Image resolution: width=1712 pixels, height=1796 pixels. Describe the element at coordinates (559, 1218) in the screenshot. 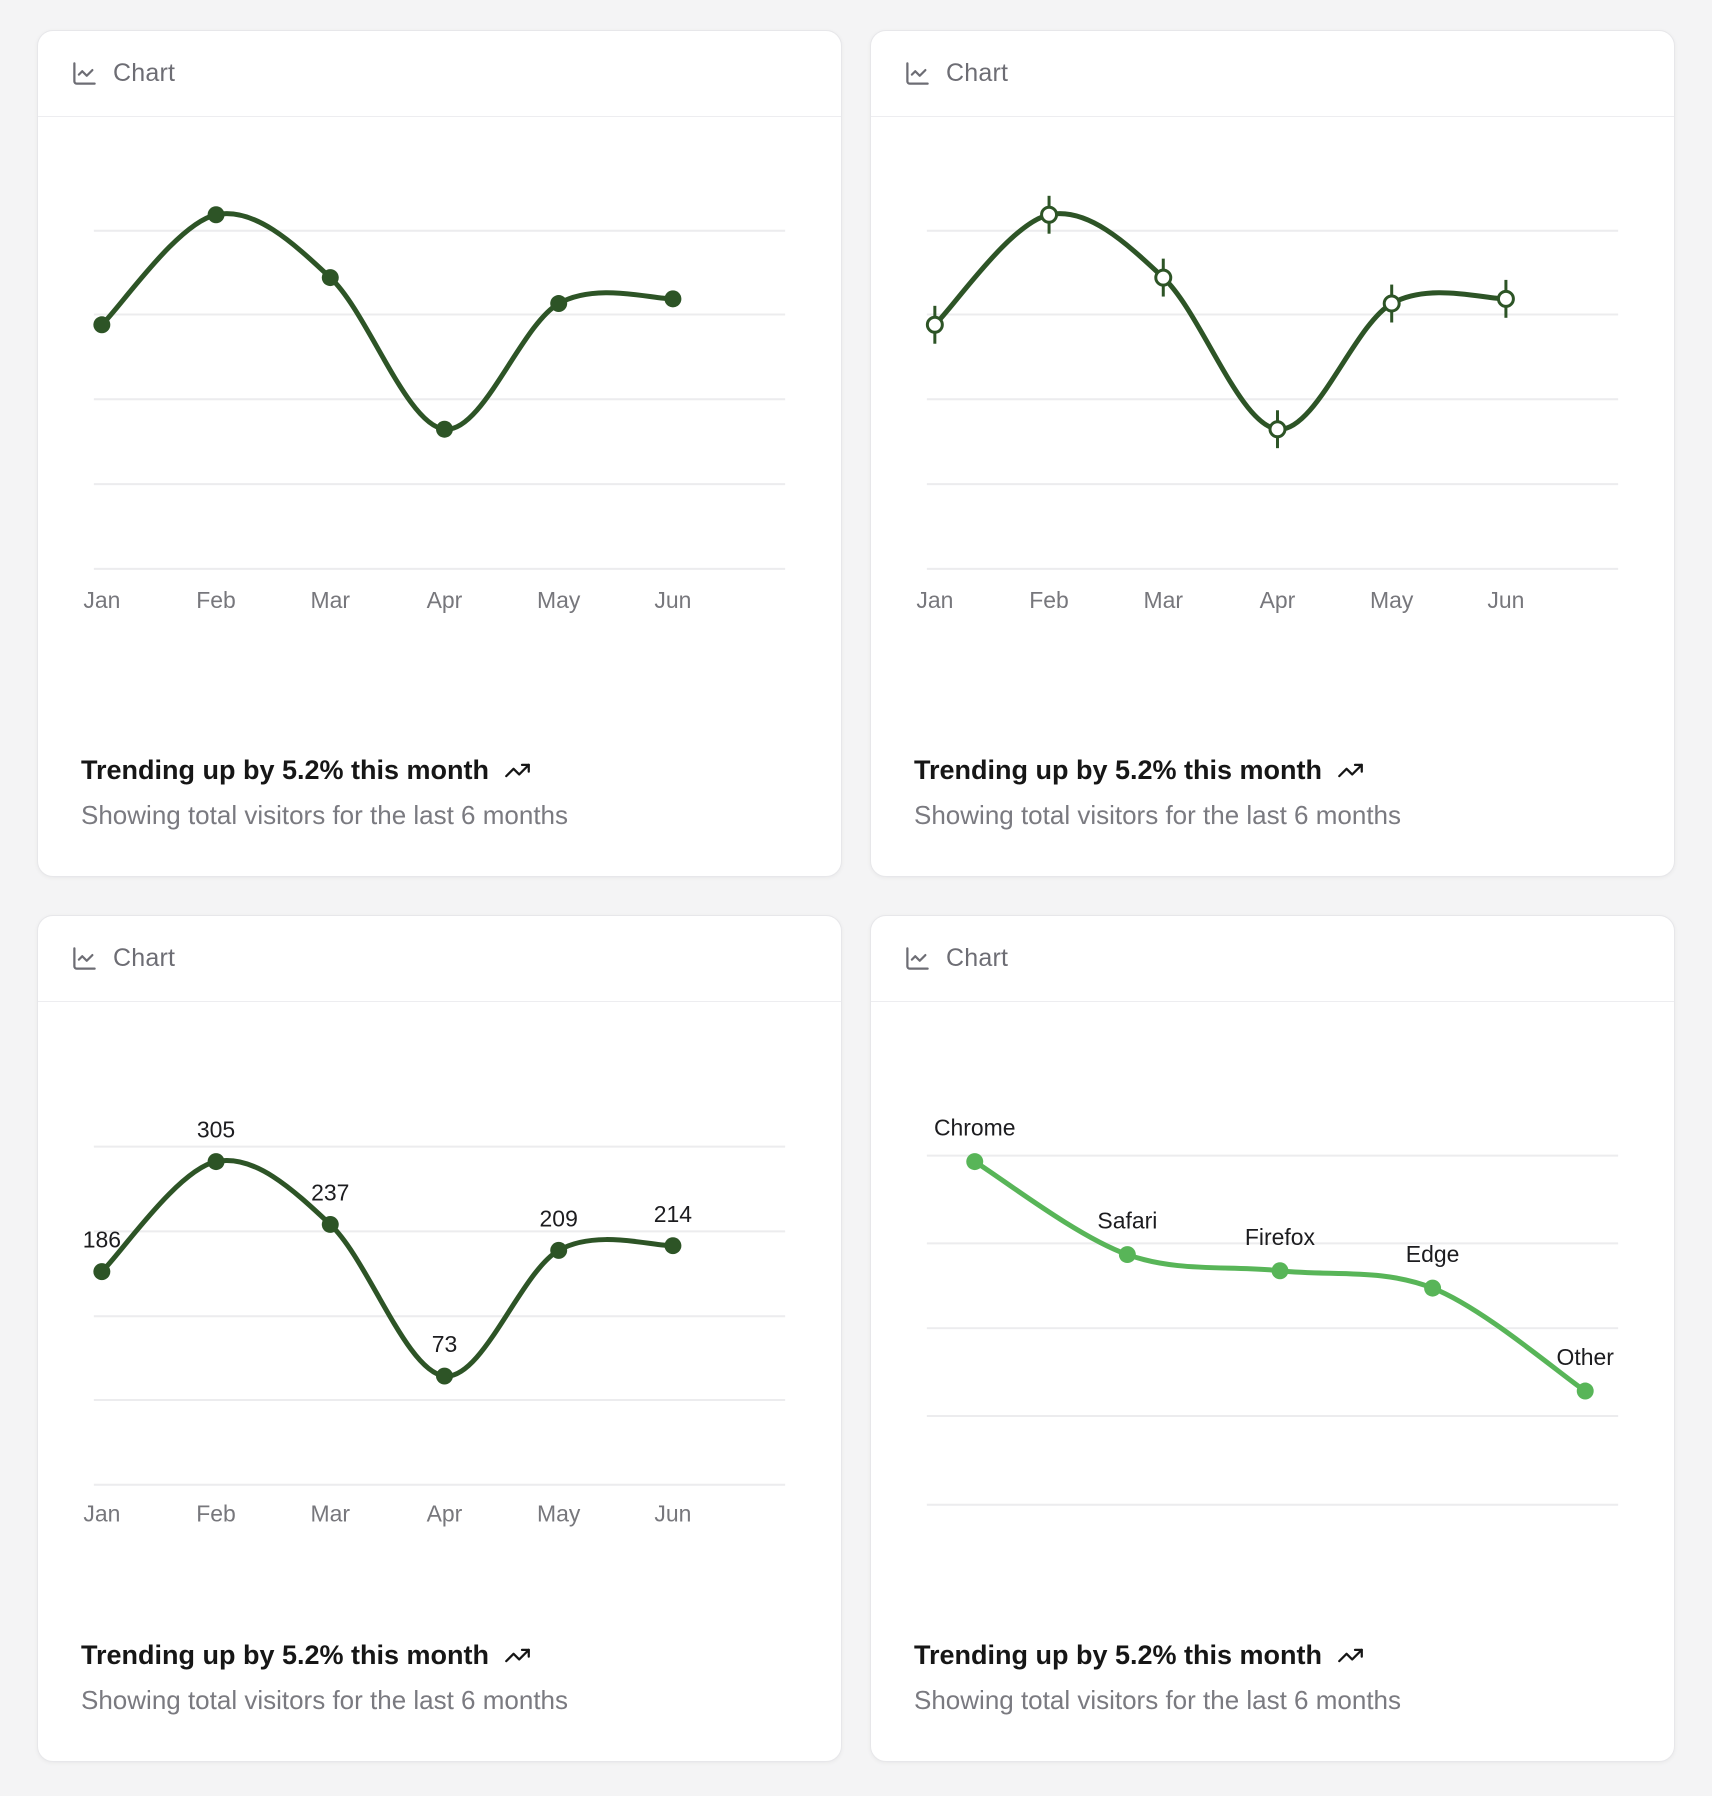

I see `point-label: 209` at that location.